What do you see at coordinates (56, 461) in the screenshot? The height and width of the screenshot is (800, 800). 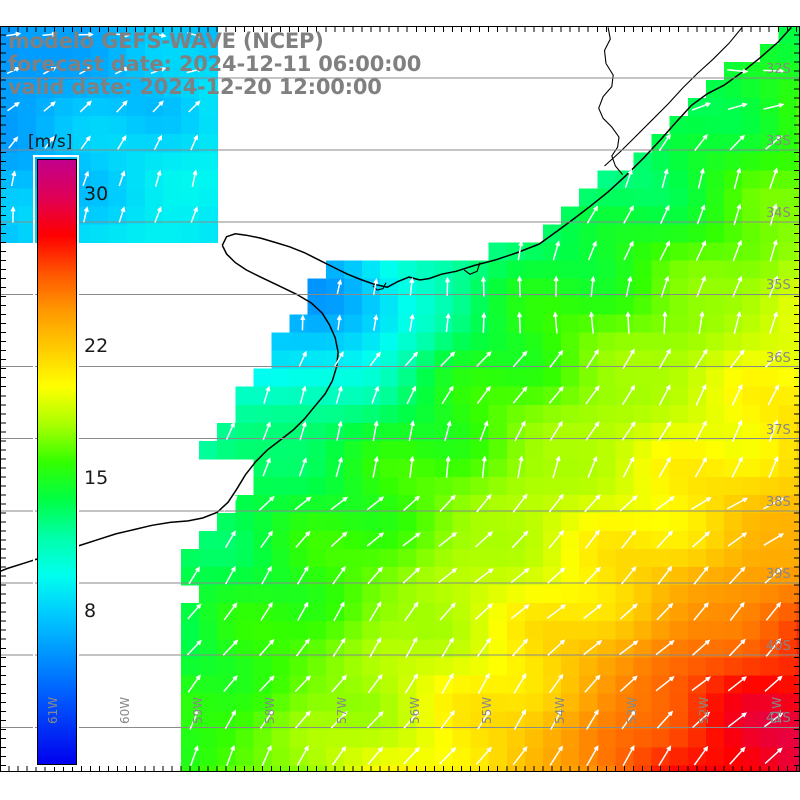 I see `colorbar` at bounding box center [56, 461].